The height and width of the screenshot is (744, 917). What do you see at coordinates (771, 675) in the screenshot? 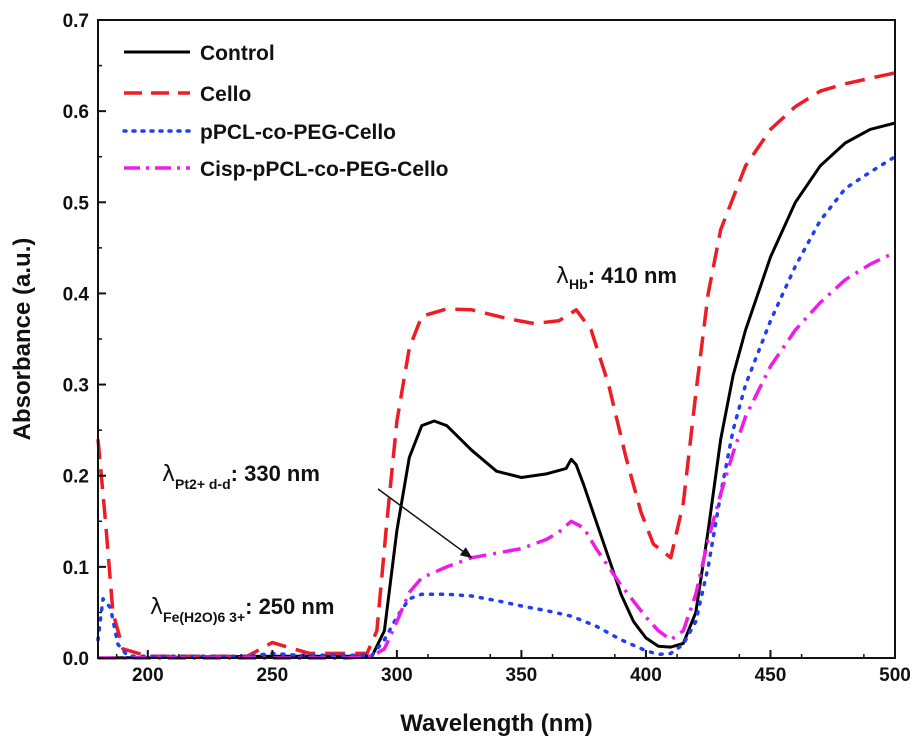
I see `x-tick-label: 450` at bounding box center [771, 675].